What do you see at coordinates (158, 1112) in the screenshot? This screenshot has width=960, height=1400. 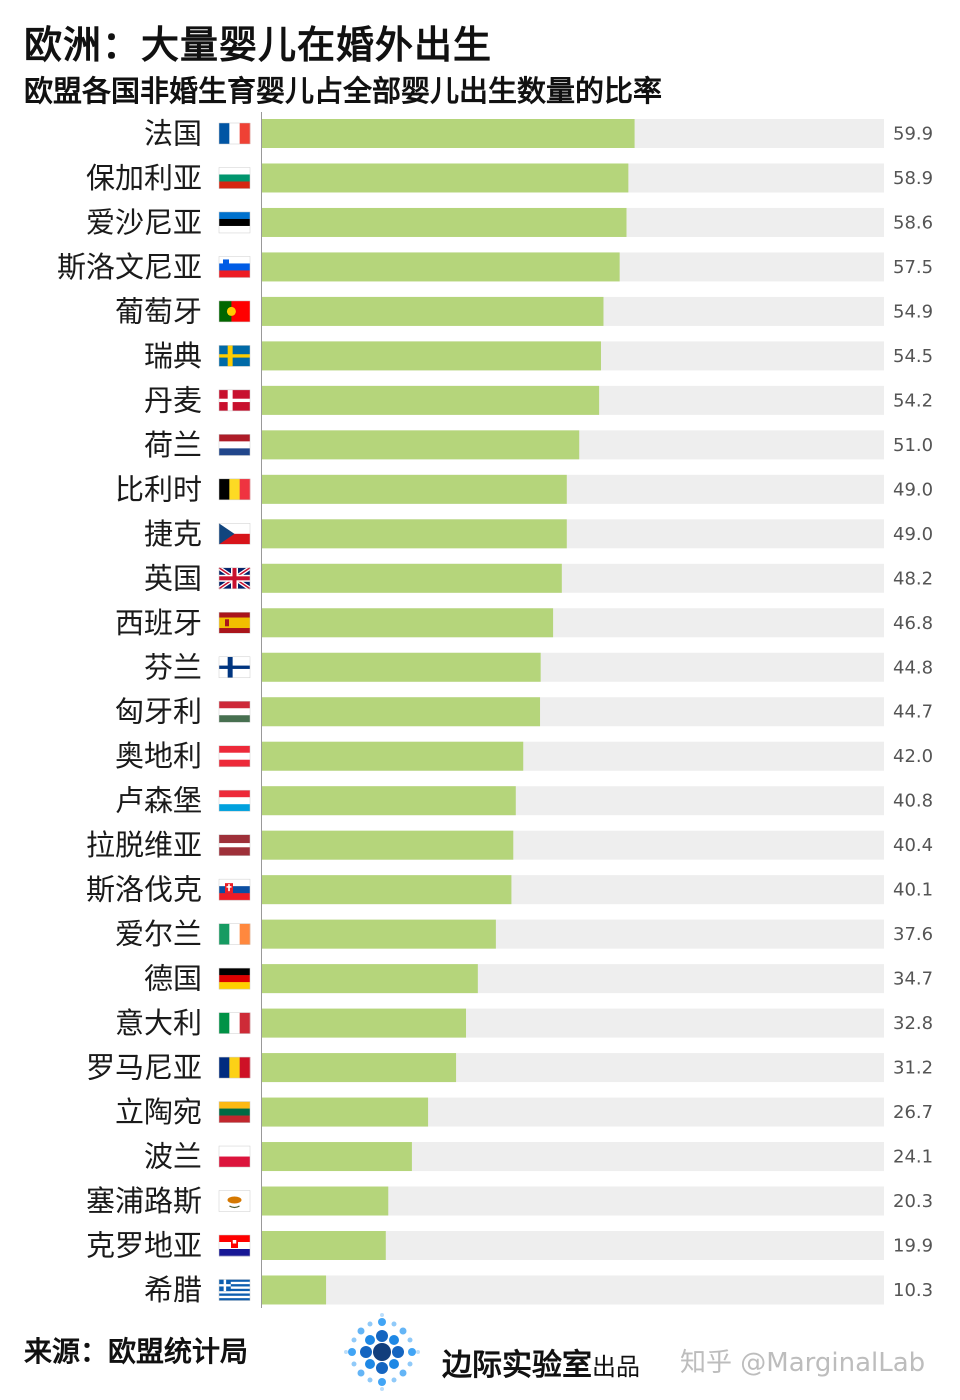 I see `category-label: 立陶宛` at bounding box center [158, 1112].